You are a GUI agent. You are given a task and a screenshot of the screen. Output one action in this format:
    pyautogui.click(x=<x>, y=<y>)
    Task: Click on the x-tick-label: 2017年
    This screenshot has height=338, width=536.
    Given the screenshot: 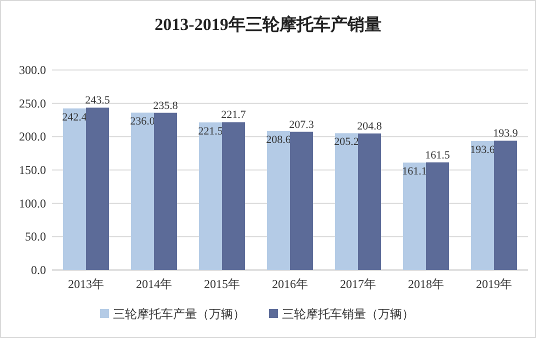 What is the action you would take?
    pyautogui.click(x=358, y=284)
    